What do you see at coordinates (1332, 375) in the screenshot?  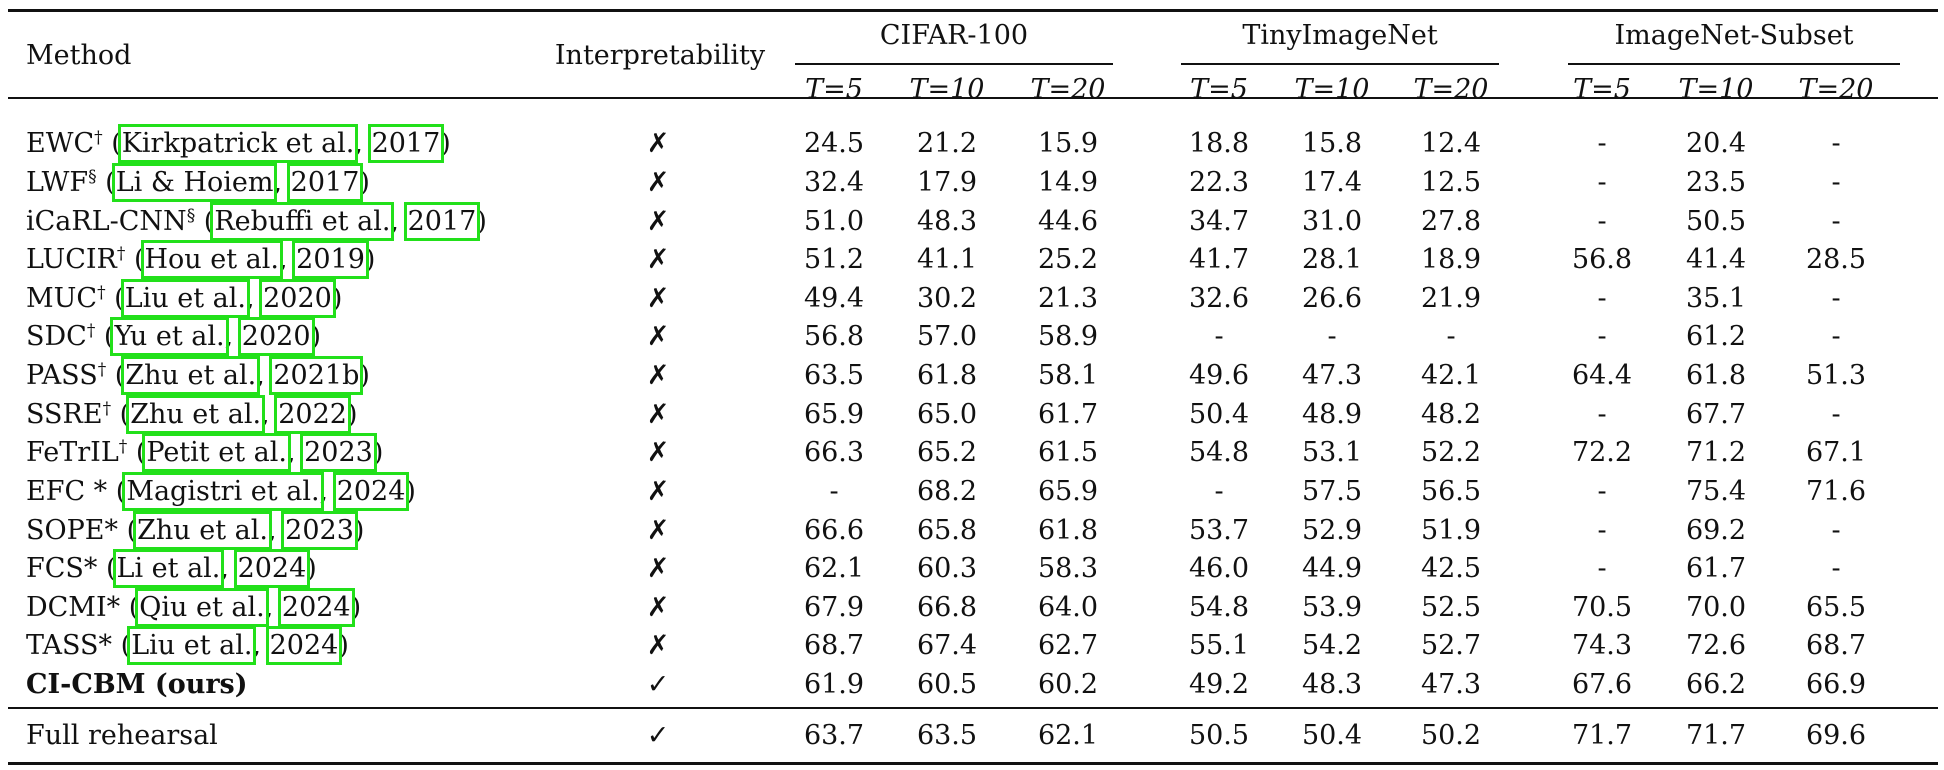 I see `value-cell: 47.3` at bounding box center [1332, 375].